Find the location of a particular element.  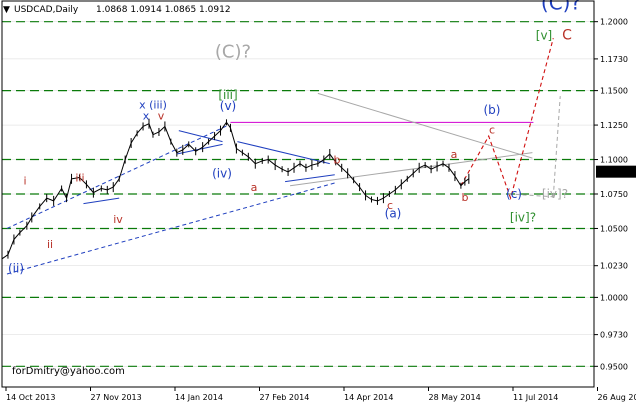

wave-label: b is located at coordinates (465, 197).